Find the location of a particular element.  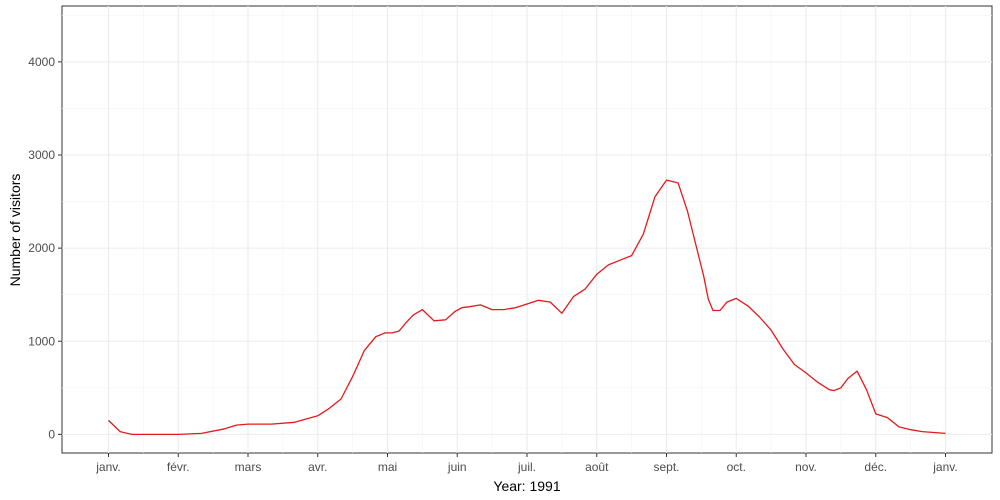

y-tick-label: 1000 is located at coordinates (41, 341).